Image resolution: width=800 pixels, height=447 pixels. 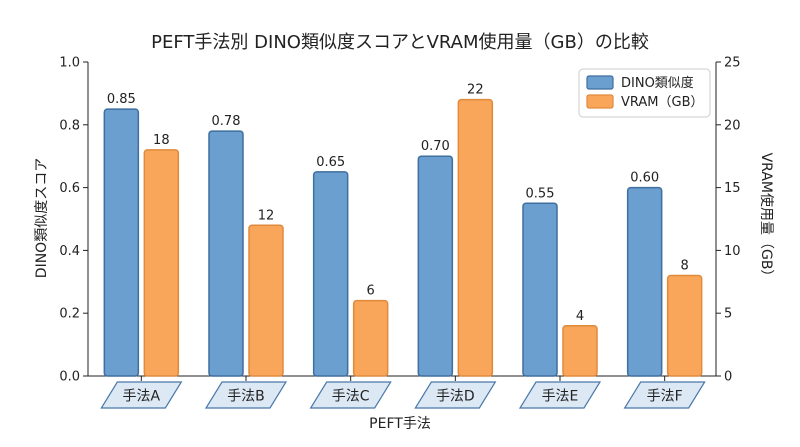 What do you see at coordinates (42, 218) in the screenshot?
I see `y-axis-label-left: DINO類似度スコア` at bounding box center [42, 218].